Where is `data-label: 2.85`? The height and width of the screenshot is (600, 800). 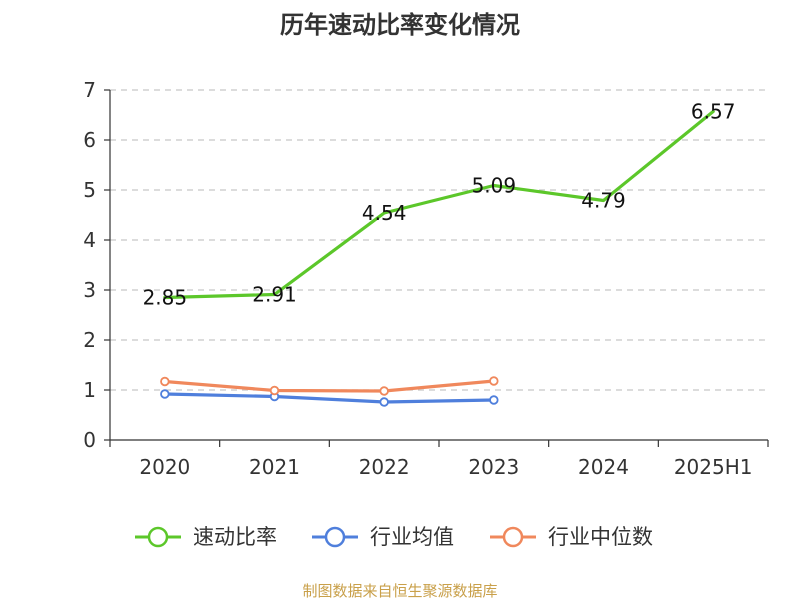 data-label: 2.85 is located at coordinates (165, 298).